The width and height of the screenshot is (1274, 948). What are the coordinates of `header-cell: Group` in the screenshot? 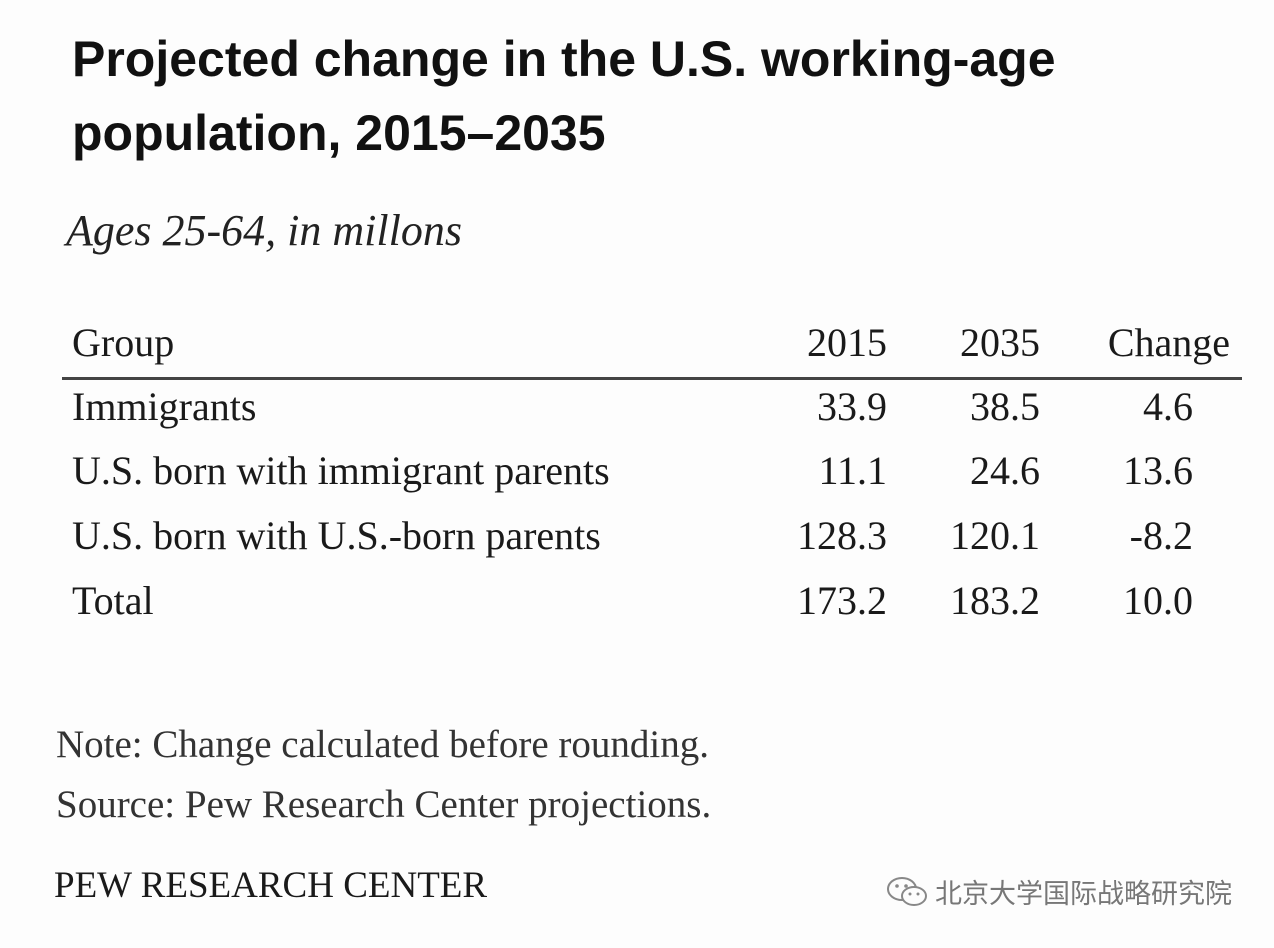 It's located at (123, 342).